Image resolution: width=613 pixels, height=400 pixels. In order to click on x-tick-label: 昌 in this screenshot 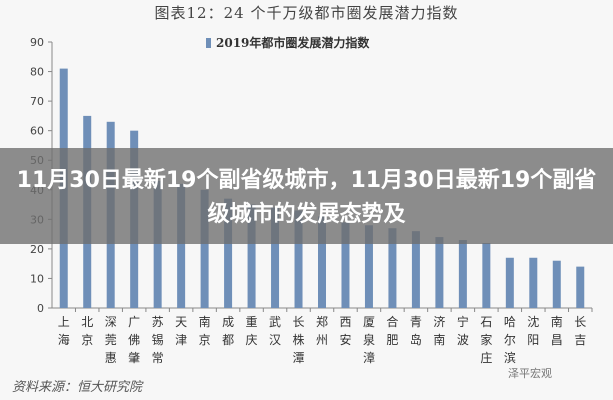, I will do `click(557, 340)`.